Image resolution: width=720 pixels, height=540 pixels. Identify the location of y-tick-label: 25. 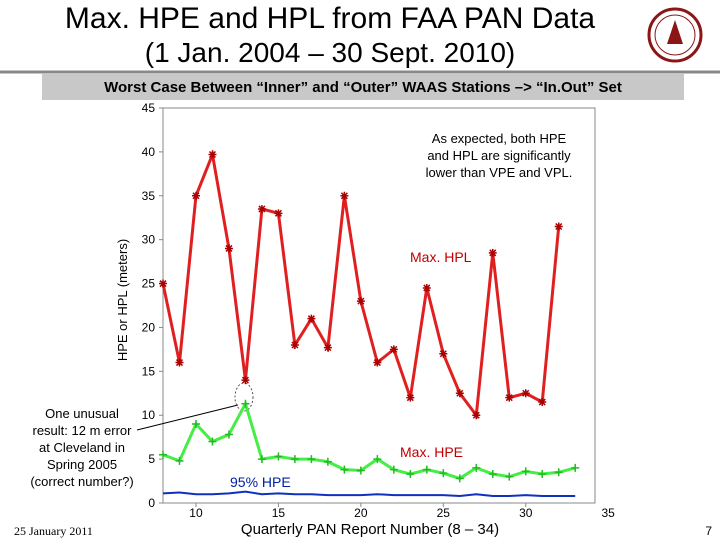
(149, 284).